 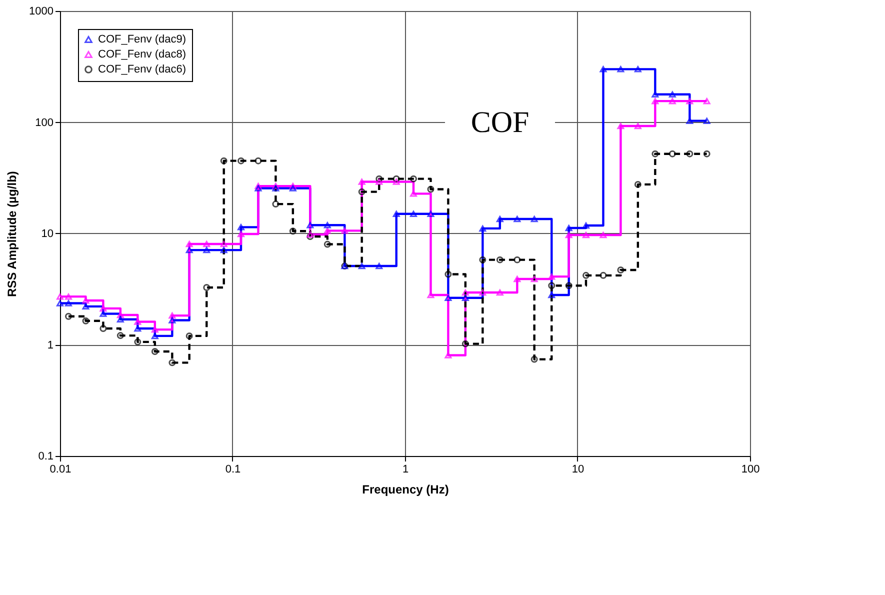 I want to click on y-tick-label: 0.1, so click(x=46, y=456).